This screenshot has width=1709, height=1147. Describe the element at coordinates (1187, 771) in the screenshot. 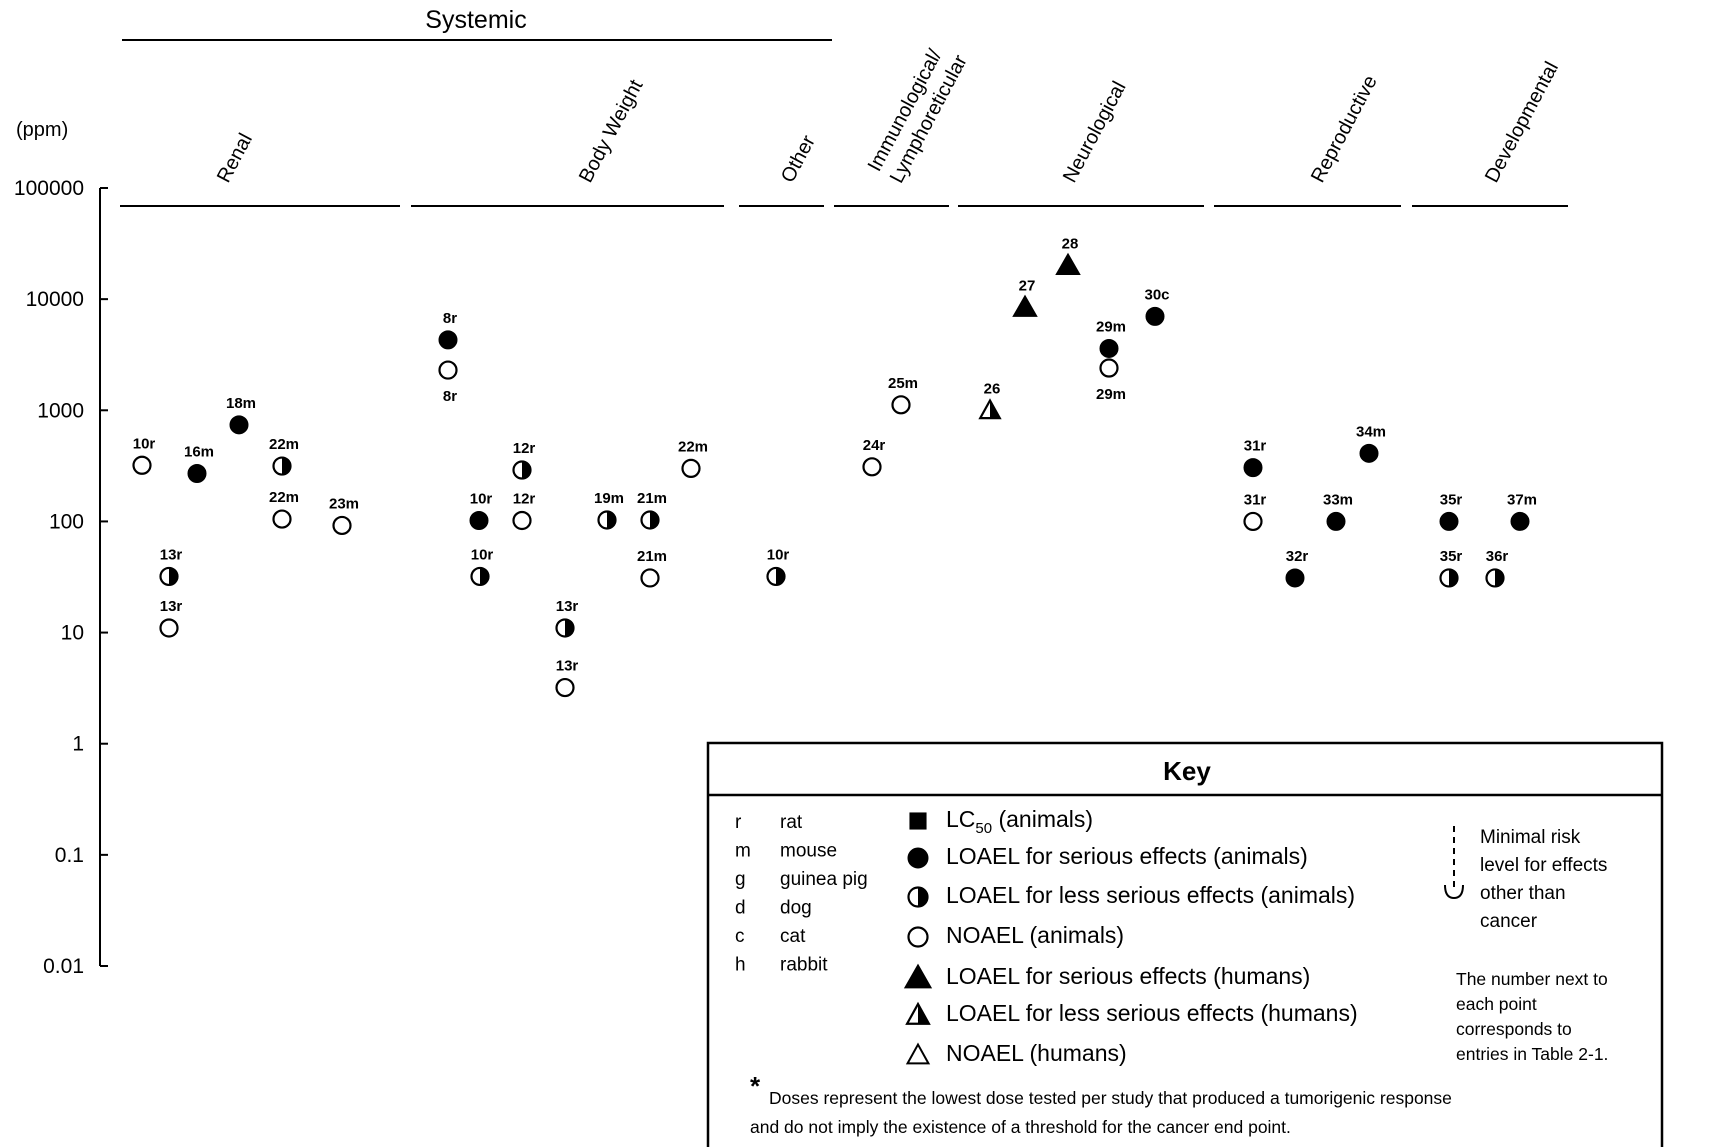

I see `key-title: Key` at that location.